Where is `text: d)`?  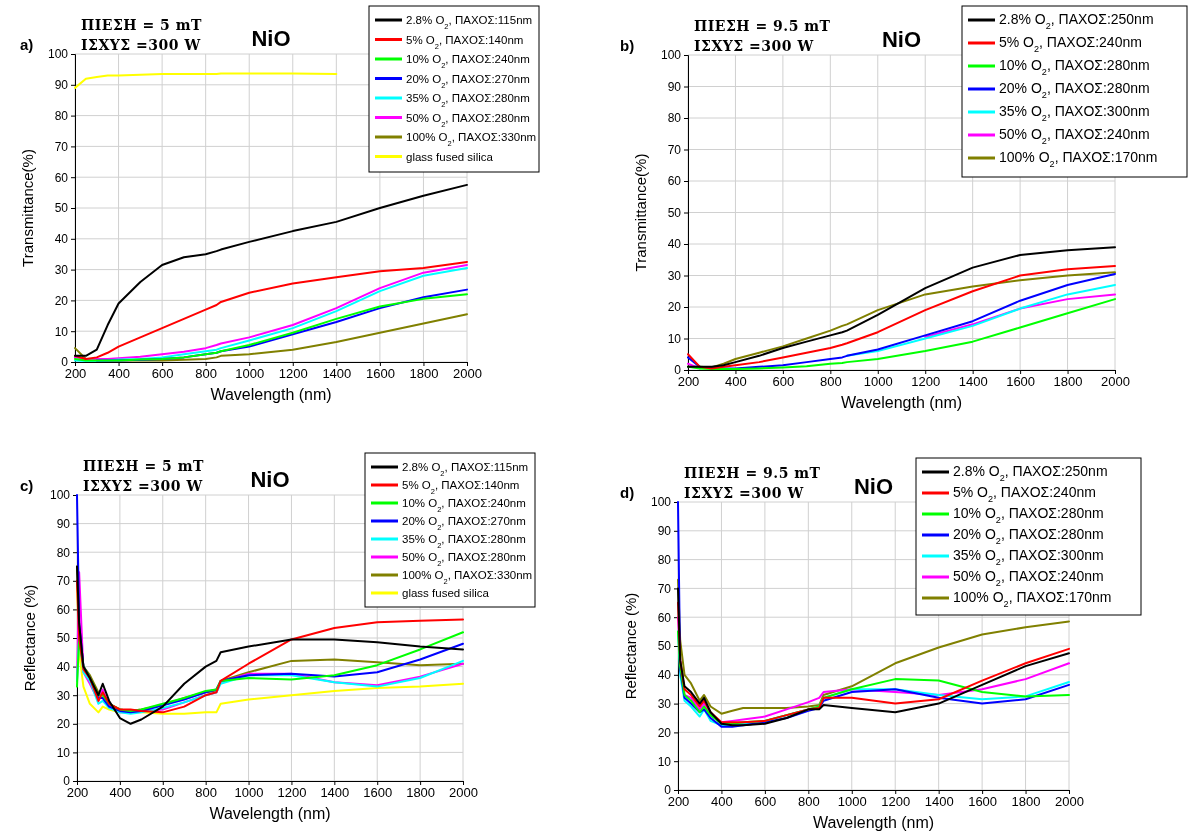
text: d) is located at coordinates (627, 492).